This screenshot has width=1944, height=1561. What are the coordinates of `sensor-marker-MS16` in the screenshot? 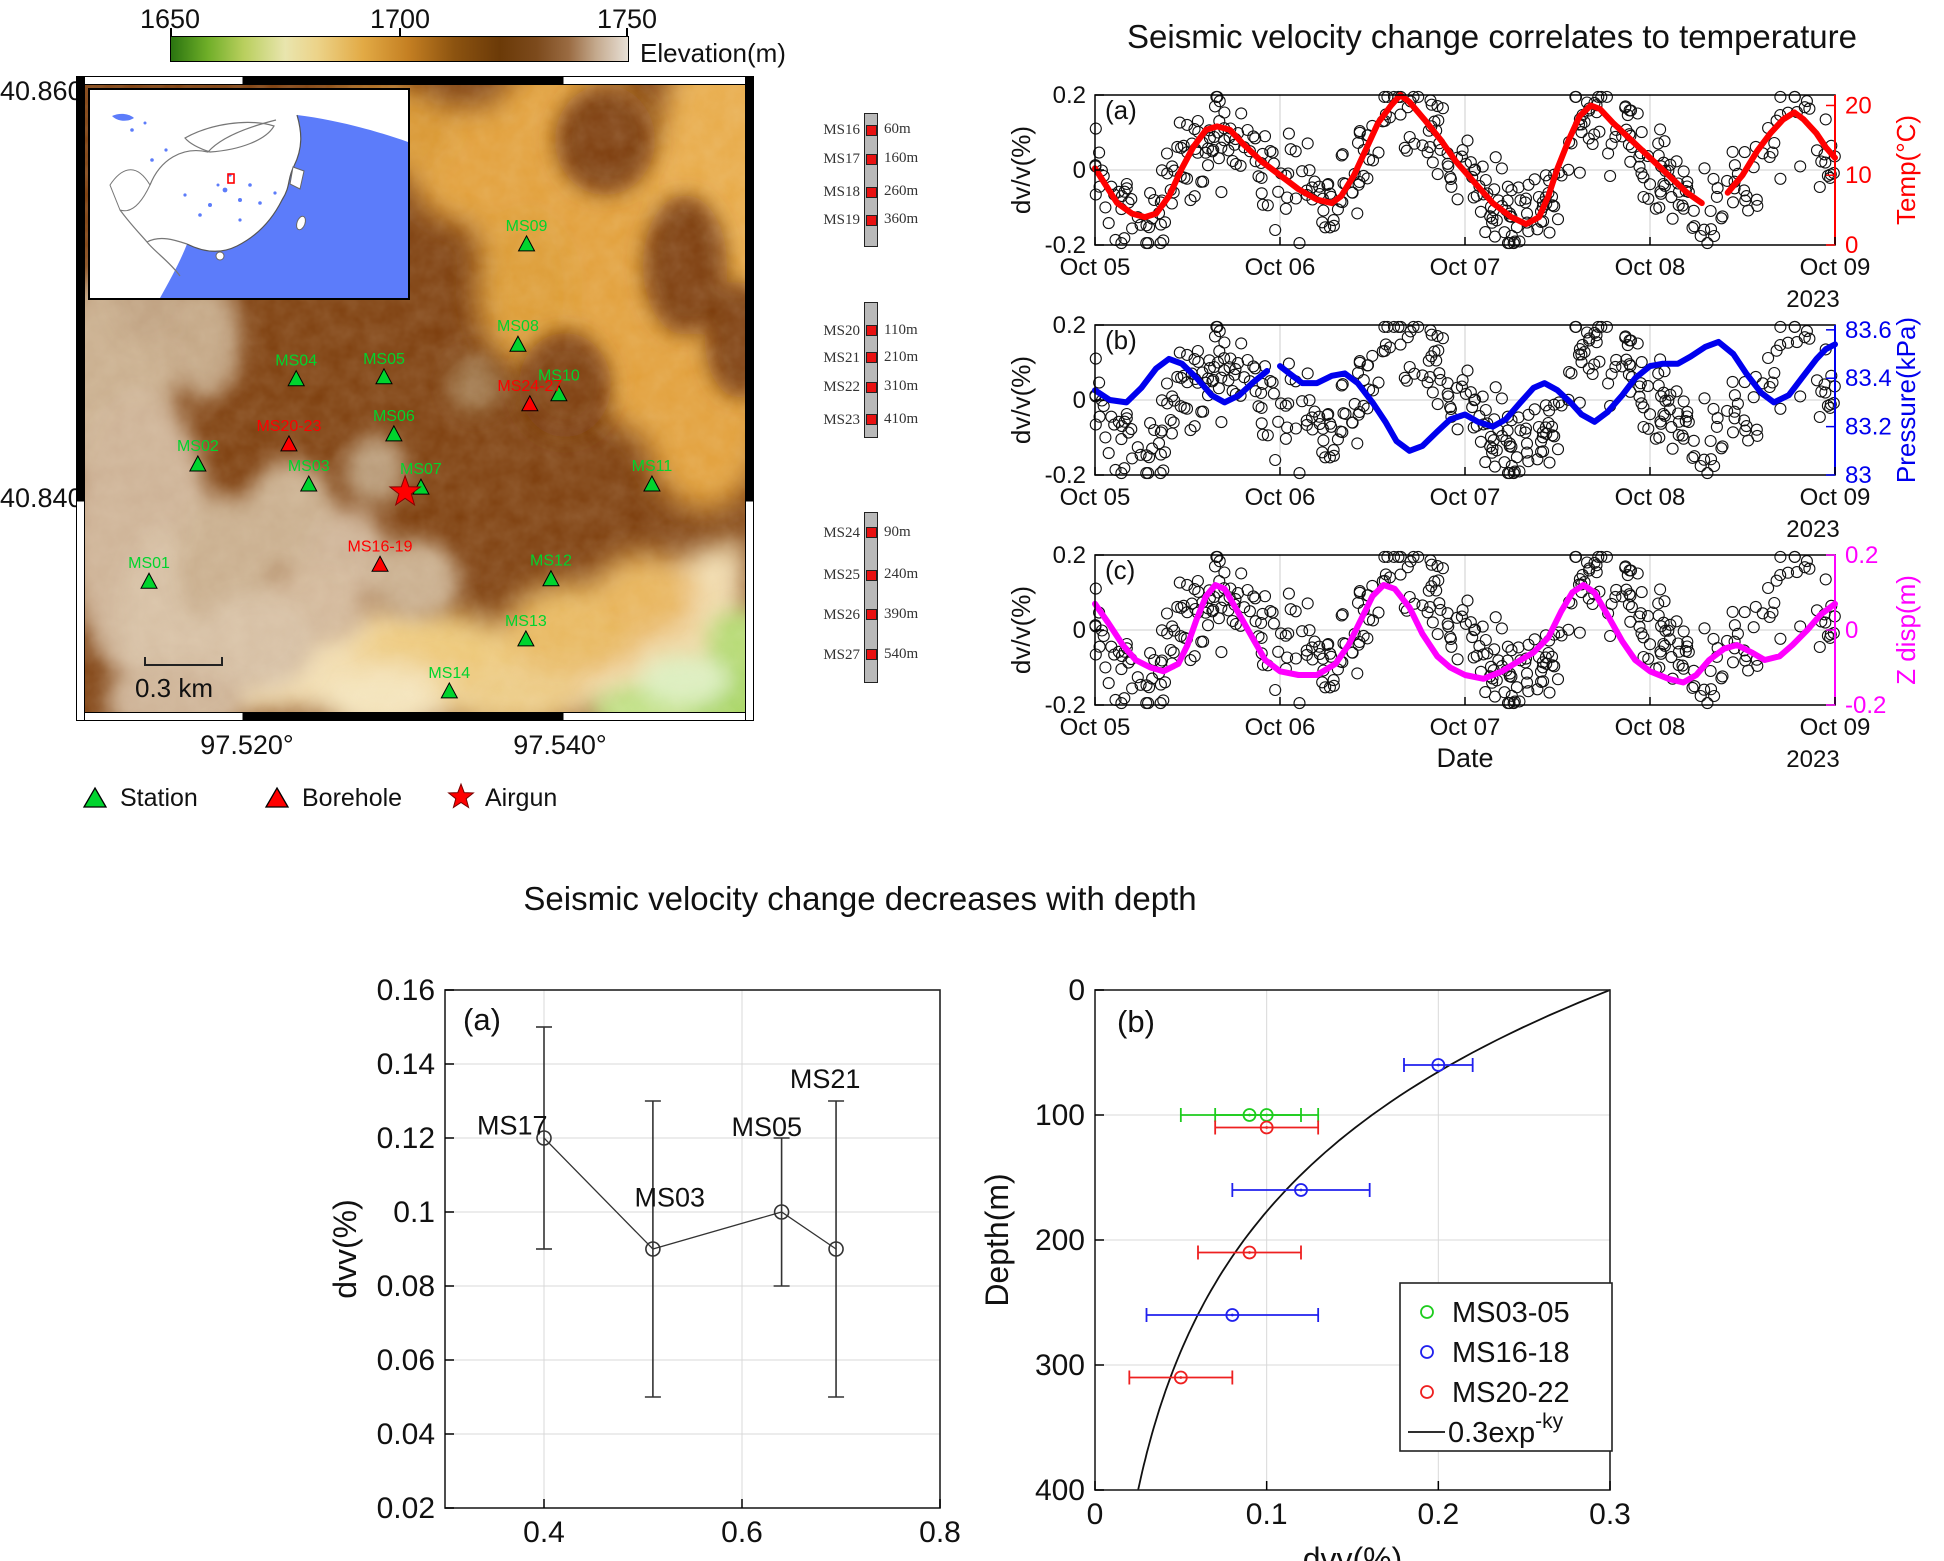 It's located at (871, 130).